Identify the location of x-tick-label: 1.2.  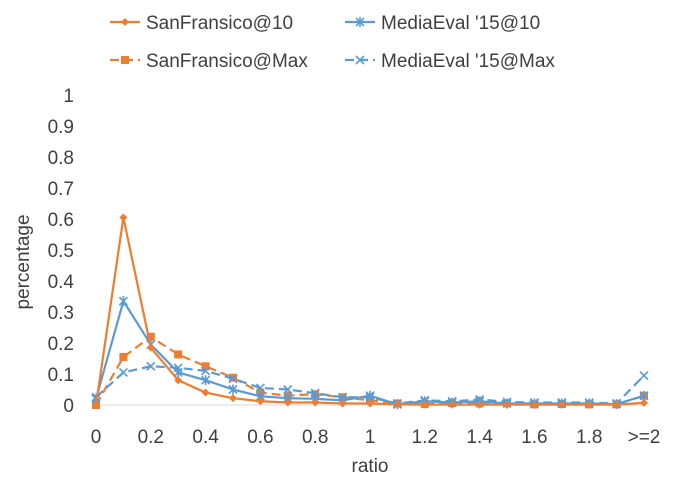
(425, 437).